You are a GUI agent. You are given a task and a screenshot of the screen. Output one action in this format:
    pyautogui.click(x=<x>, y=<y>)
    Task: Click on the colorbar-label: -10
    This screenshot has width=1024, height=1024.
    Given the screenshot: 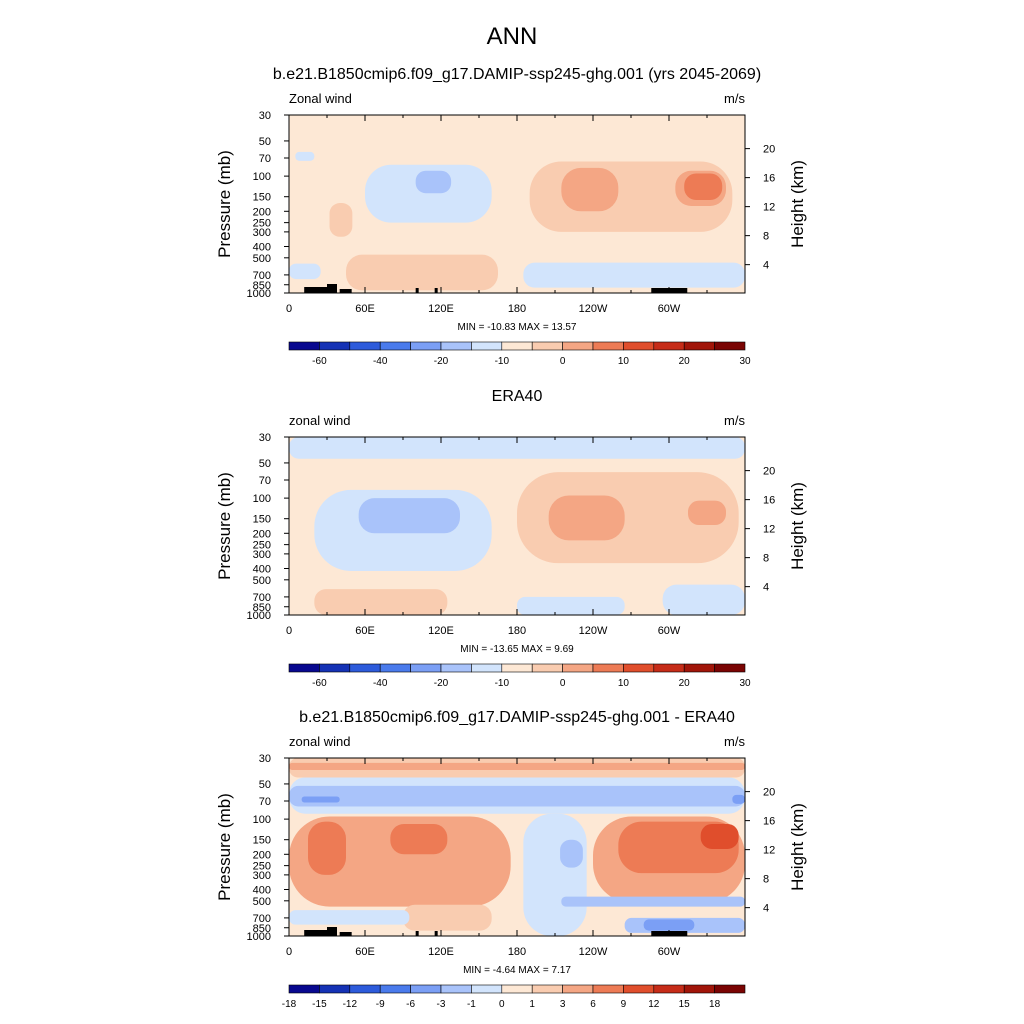 What is the action you would take?
    pyautogui.click(x=502, y=683)
    